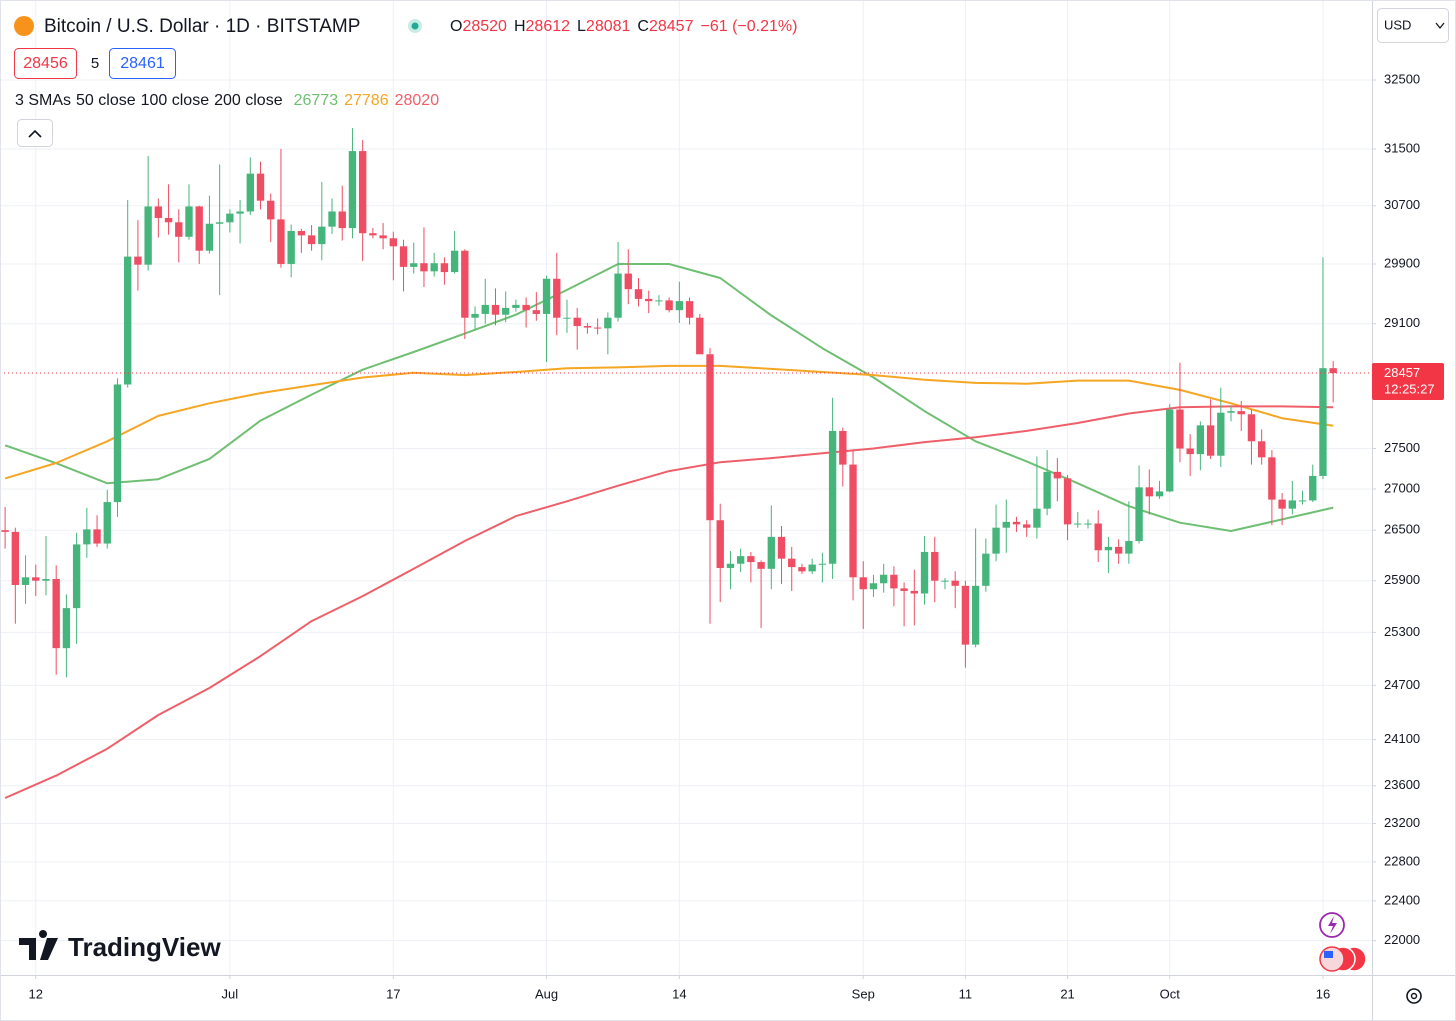 This screenshot has width=1456, height=1021. Describe the element at coordinates (43, 100) in the screenshot. I see `indicator-name: 3 SMAs` at that location.